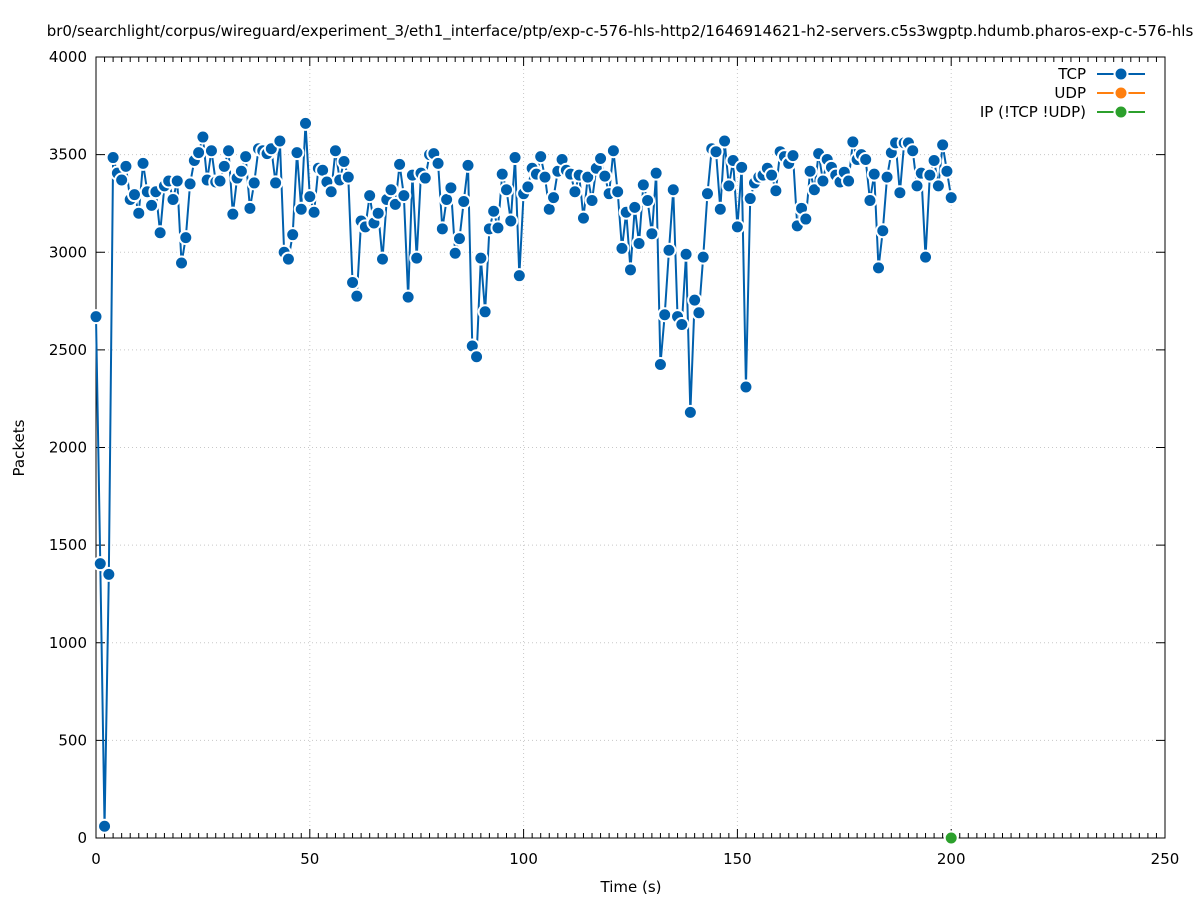  I want to click on y-tick-label: 1500, so click(68, 545).